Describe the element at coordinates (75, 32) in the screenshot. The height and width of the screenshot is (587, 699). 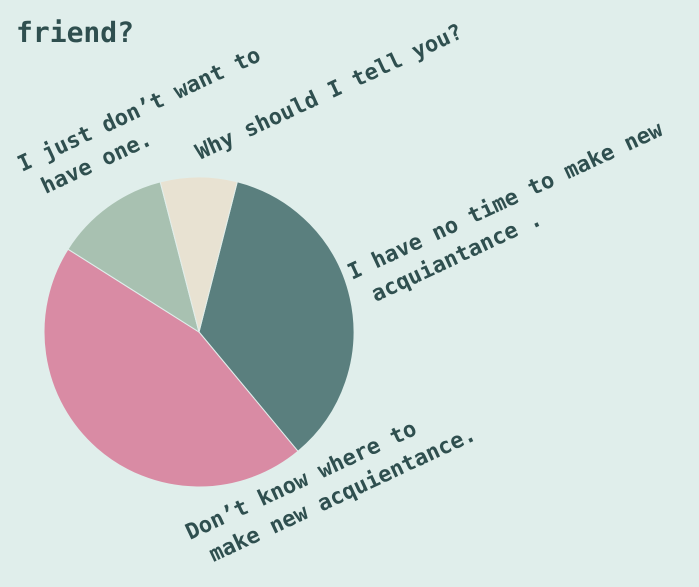
I see `chart-title: friend?` at that location.